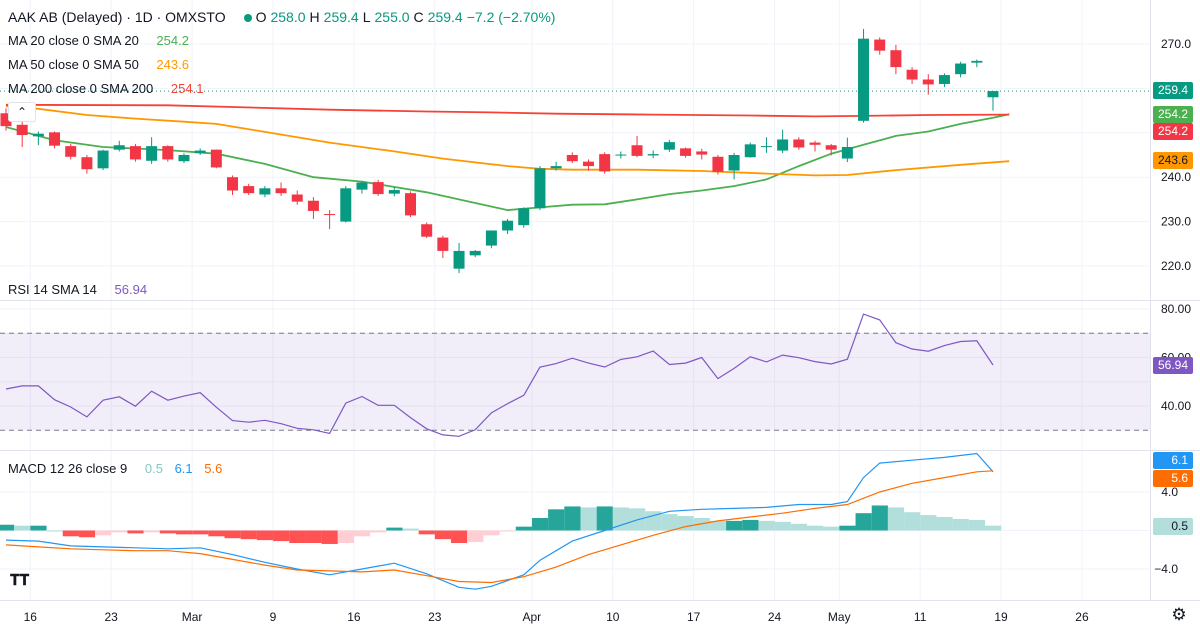  Describe the element at coordinates (1179, 614) in the screenshot. I see `gear-icon: ⚙` at that location.